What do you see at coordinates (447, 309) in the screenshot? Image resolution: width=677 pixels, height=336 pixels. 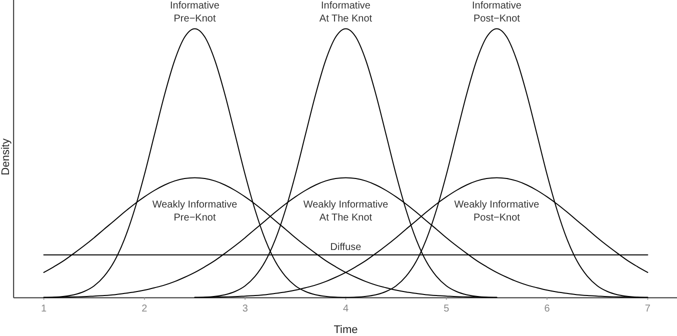 I see `x-tick-label: 5` at bounding box center [447, 309].